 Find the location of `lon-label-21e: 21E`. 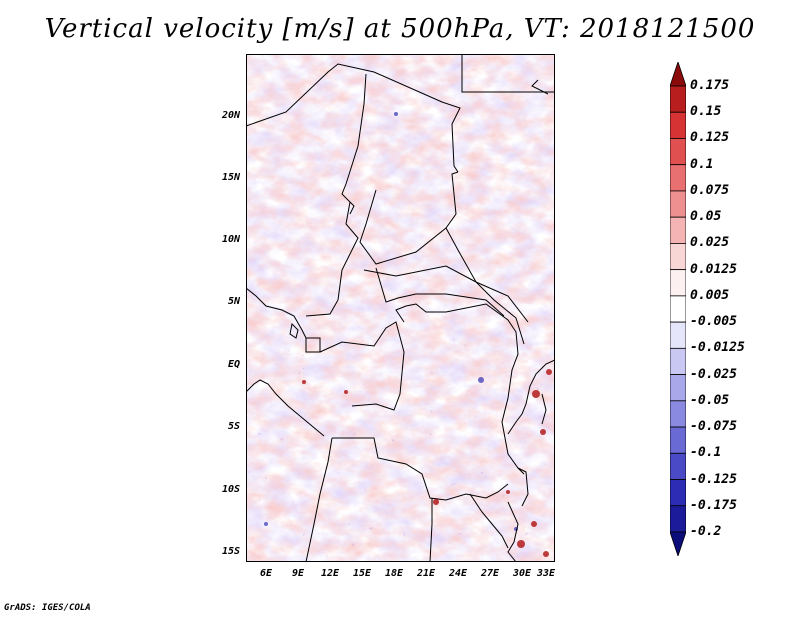

lon-label-21e: 21E is located at coordinates (426, 573).